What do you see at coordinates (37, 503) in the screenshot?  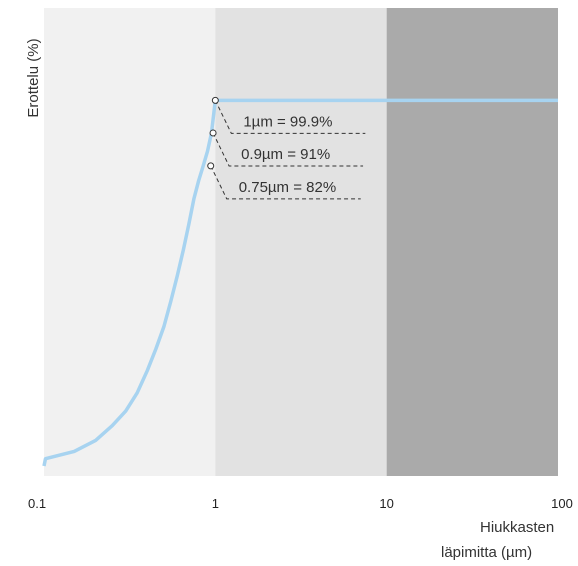 I see `x-tick-0: 0.1` at bounding box center [37, 503].